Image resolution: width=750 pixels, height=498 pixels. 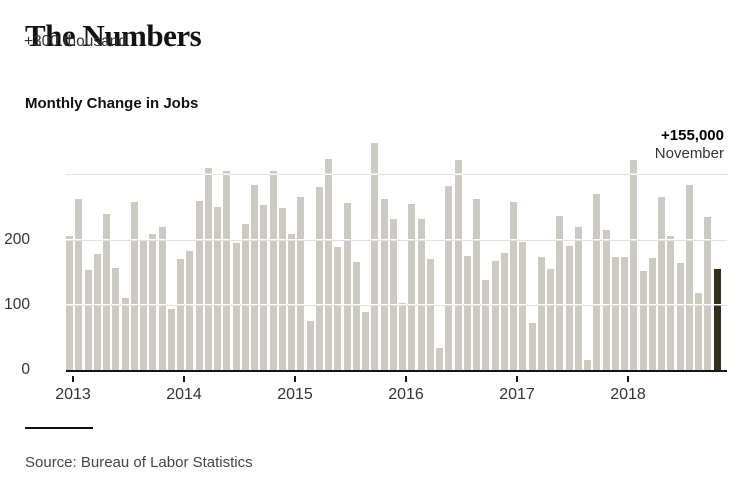 What do you see at coordinates (112, 103) in the screenshot?
I see `chart-subtitle: Monthly Change in Jobs` at bounding box center [112, 103].